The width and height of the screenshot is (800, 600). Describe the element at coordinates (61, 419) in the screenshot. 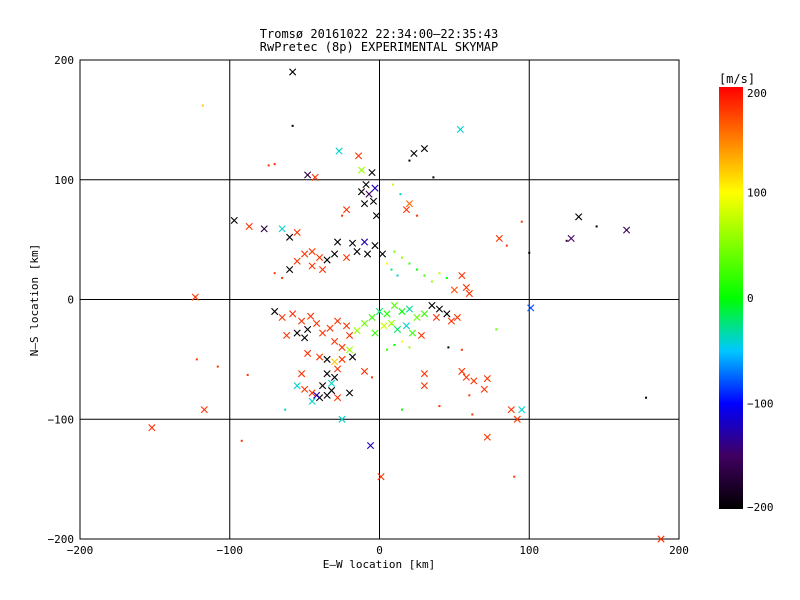

I see `y-tick-label: −100` at that location.